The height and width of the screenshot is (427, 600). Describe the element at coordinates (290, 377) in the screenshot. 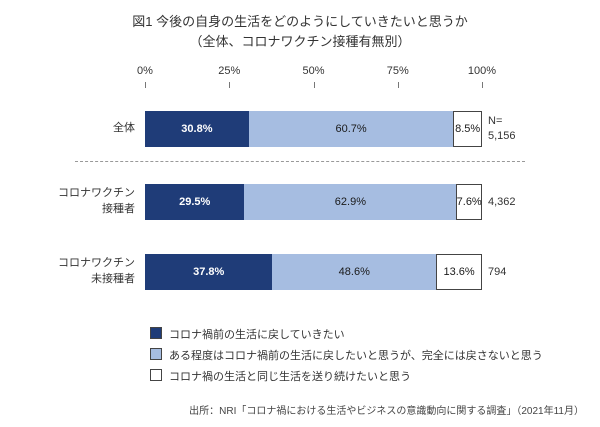

I see `legend-label: コロナ禍の生活と同じ生活を送り続けたいと思う` at that location.